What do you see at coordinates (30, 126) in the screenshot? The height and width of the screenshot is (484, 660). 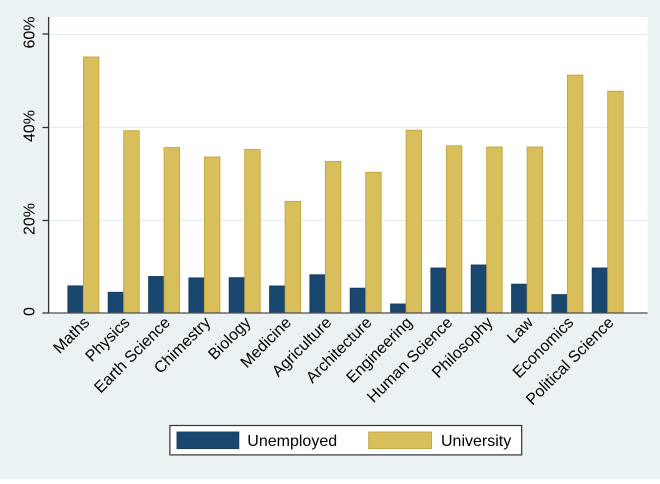 I see `svg-text: 40%` at bounding box center [30, 126].